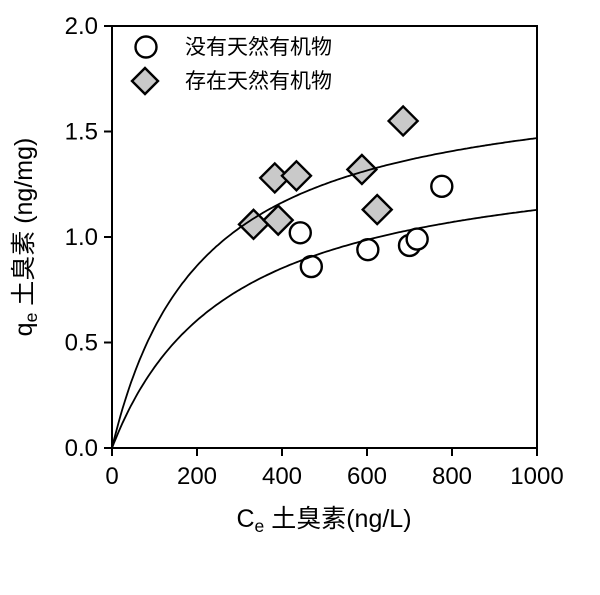 The height and width of the screenshot is (595, 600). What do you see at coordinates (146, 47) in the screenshot?
I see `legend-circle-marker-icon` at bounding box center [146, 47].